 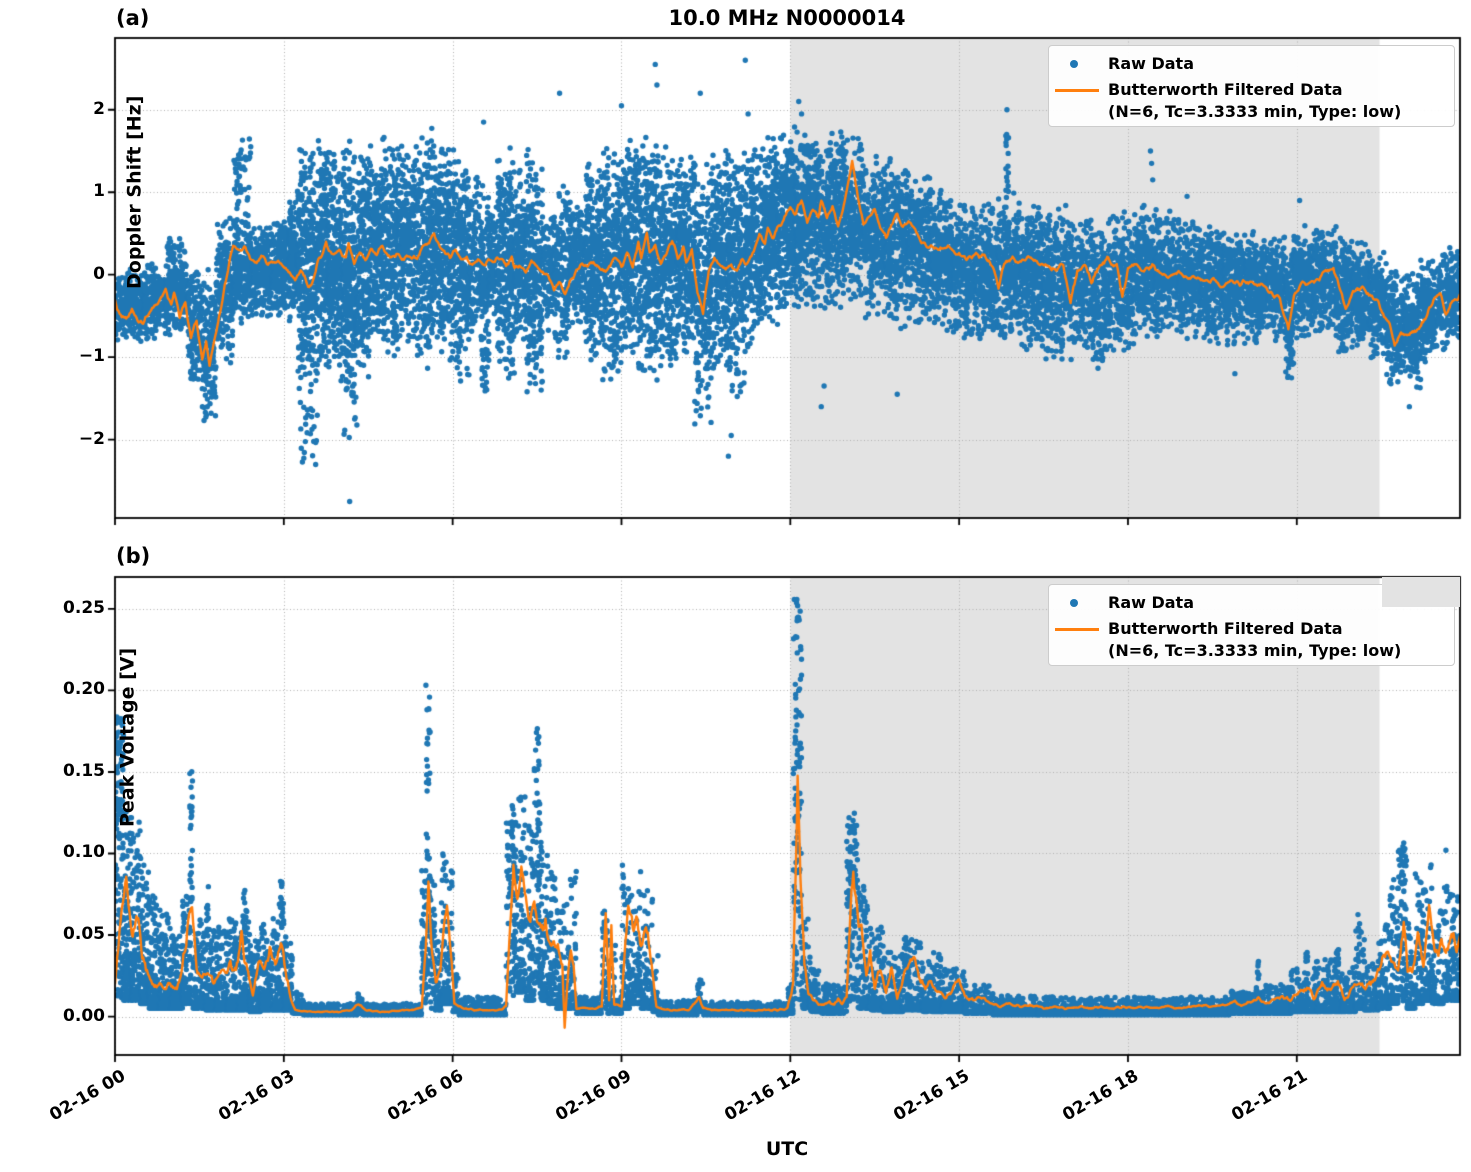 I want to click on shade-region-notch, so click(x=1421, y=592).